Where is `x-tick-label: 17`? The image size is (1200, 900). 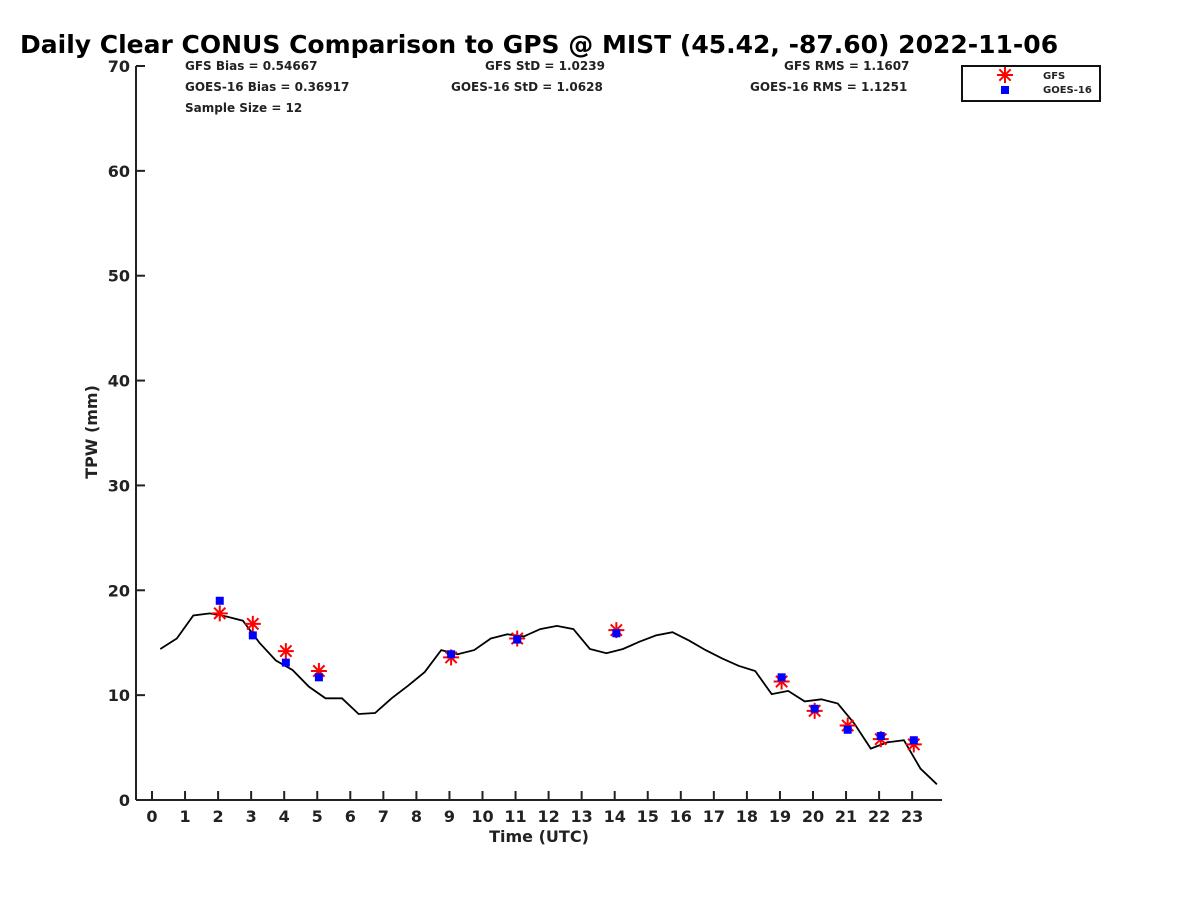
x-tick-label: 17 is located at coordinates (714, 816).